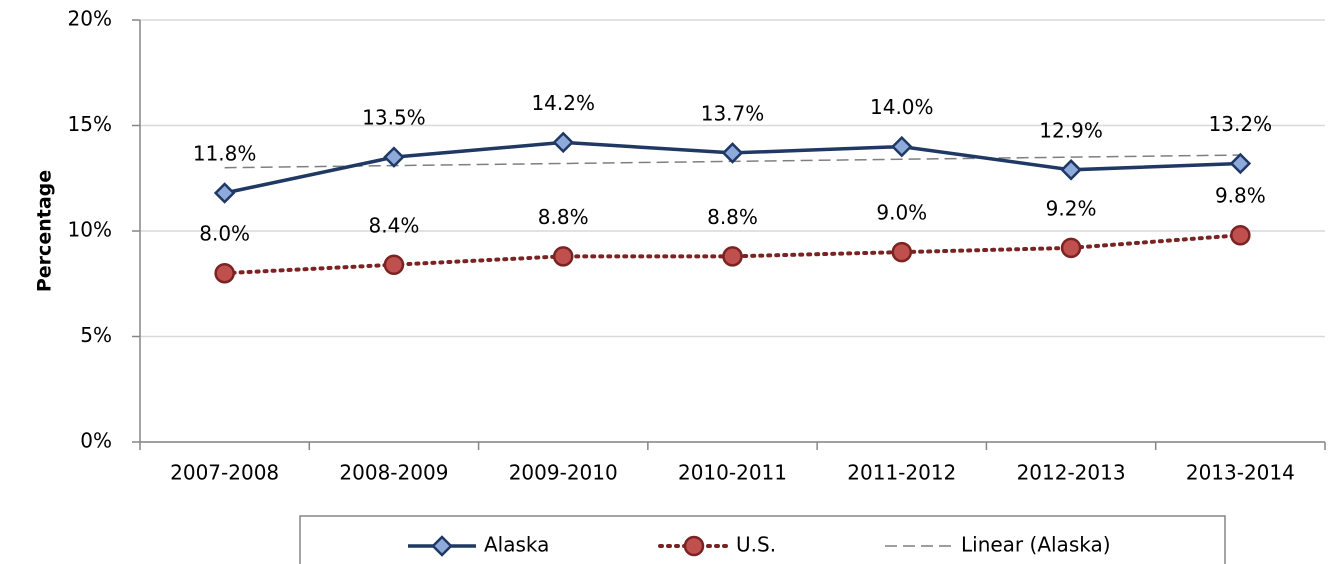 The width and height of the screenshot is (1338, 564). Describe the element at coordinates (96, 335) in the screenshot. I see `y-tick-label: 5%` at that location.